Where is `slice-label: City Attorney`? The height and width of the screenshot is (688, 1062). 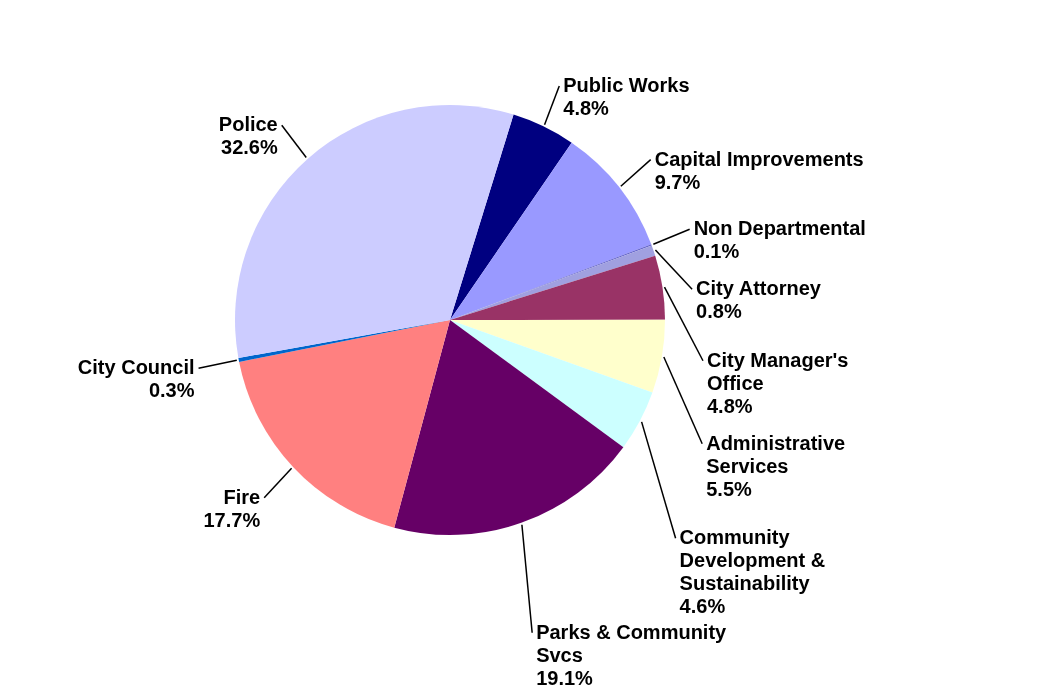
slice-label: City Attorney is located at coordinates (759, 288).